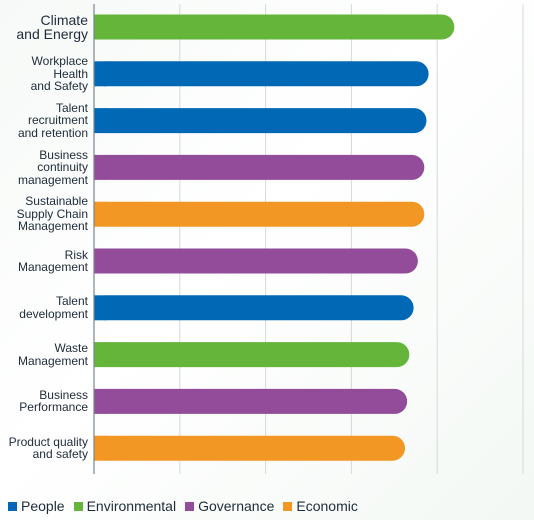  Describe the element at coordinates (59, 74) in the screenshot. I see `category-label-text: Workplace Health and Safety` at that location.